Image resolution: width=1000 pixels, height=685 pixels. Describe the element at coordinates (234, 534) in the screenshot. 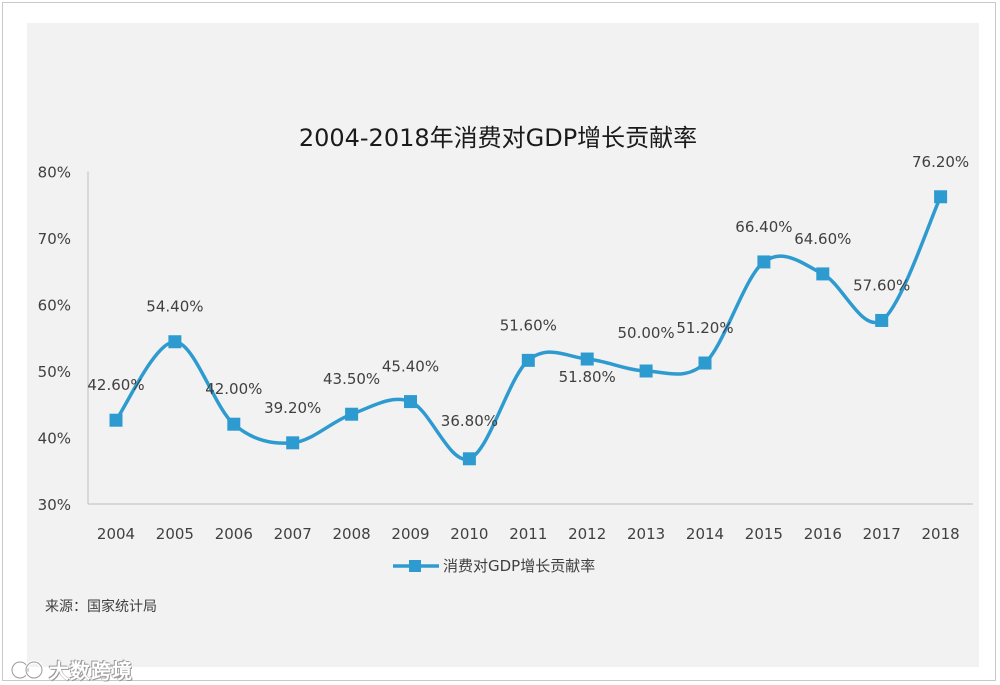

I see `x-tick-label: 2006` at that location.